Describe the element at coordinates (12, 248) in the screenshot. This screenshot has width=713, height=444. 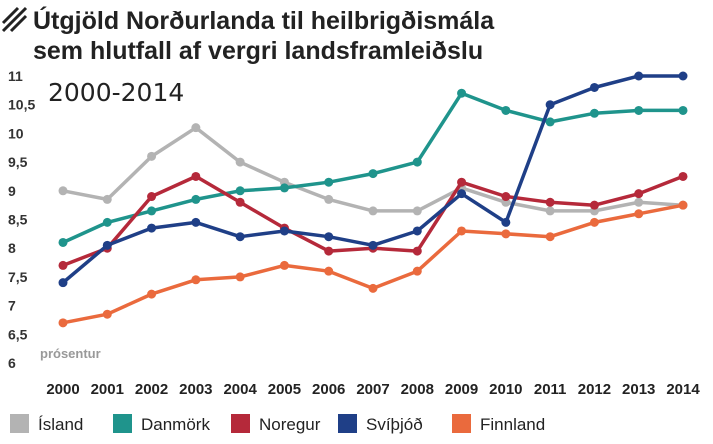
I see `y-tick-label: 8` at that location.